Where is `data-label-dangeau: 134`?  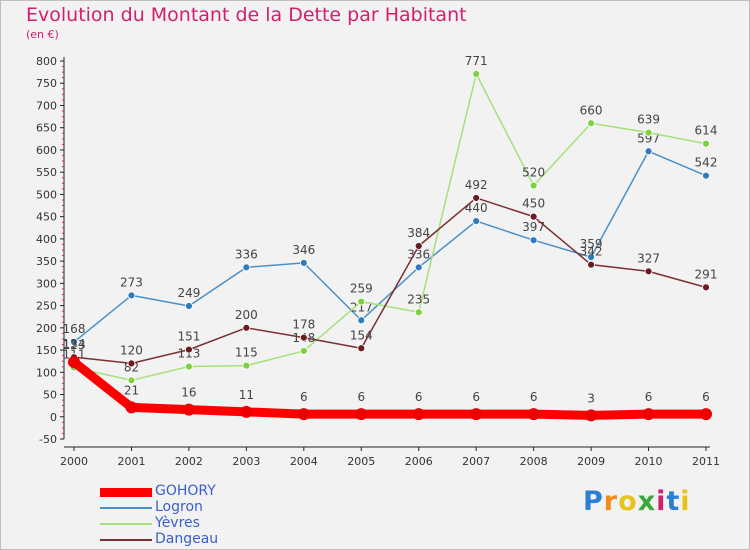 data-label-dangeau: 134 is located at coordinates (74, 344).